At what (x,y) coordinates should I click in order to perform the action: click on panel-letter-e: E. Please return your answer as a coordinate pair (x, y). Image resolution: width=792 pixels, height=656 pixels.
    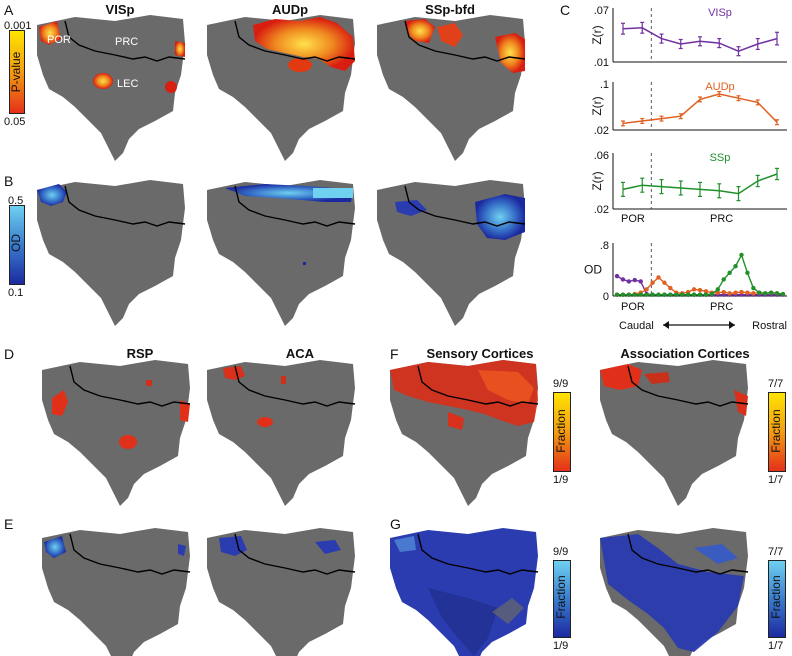
    Looking at the image, I should click on (9, 524).